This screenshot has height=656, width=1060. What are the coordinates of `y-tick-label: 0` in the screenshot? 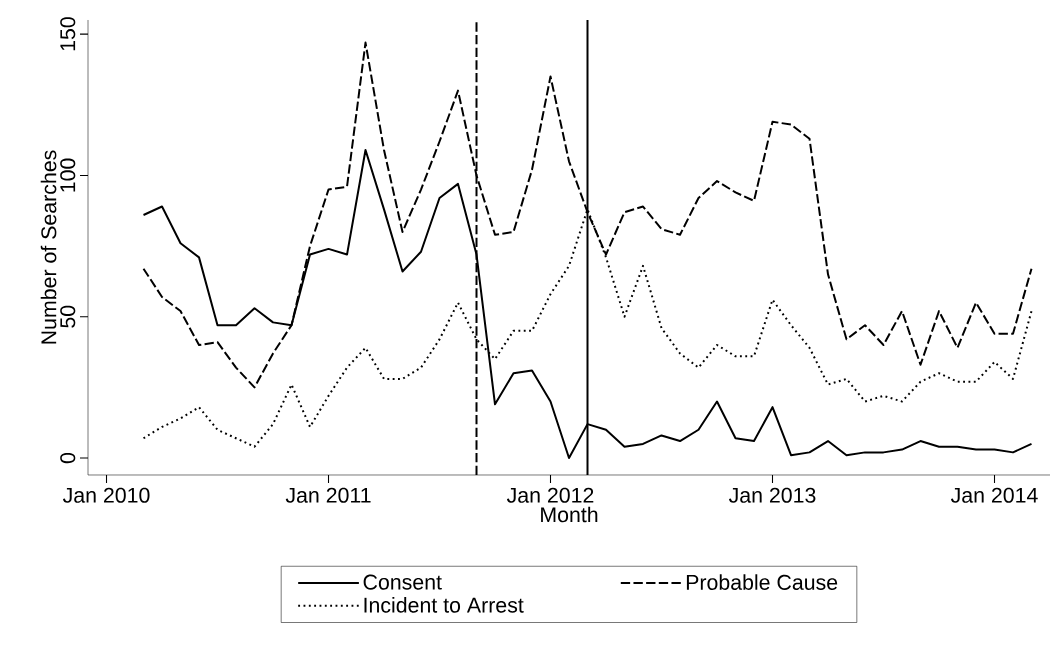 It's located at (68, 458).